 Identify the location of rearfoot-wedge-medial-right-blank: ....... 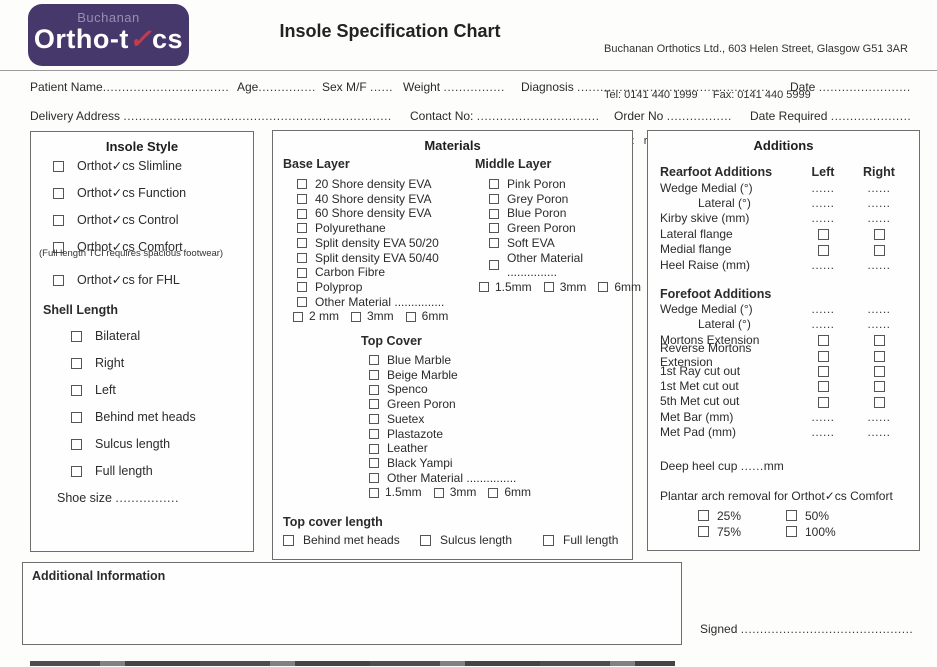
(879, 187).